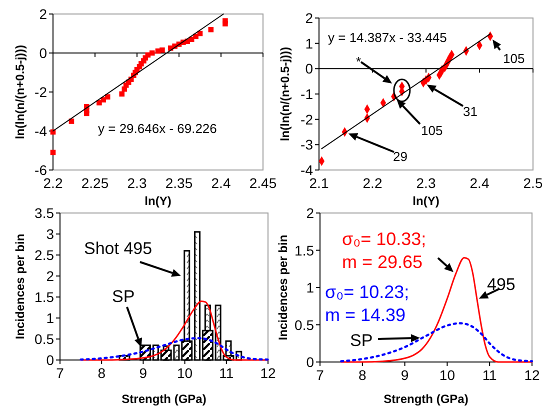  I want to click on x-tick-label: 2.35, so click(179, 183).